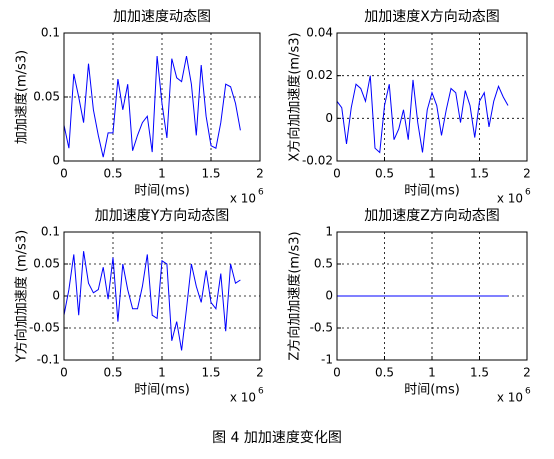  I want to click on y-tick-label: -1, so click(327, 360).